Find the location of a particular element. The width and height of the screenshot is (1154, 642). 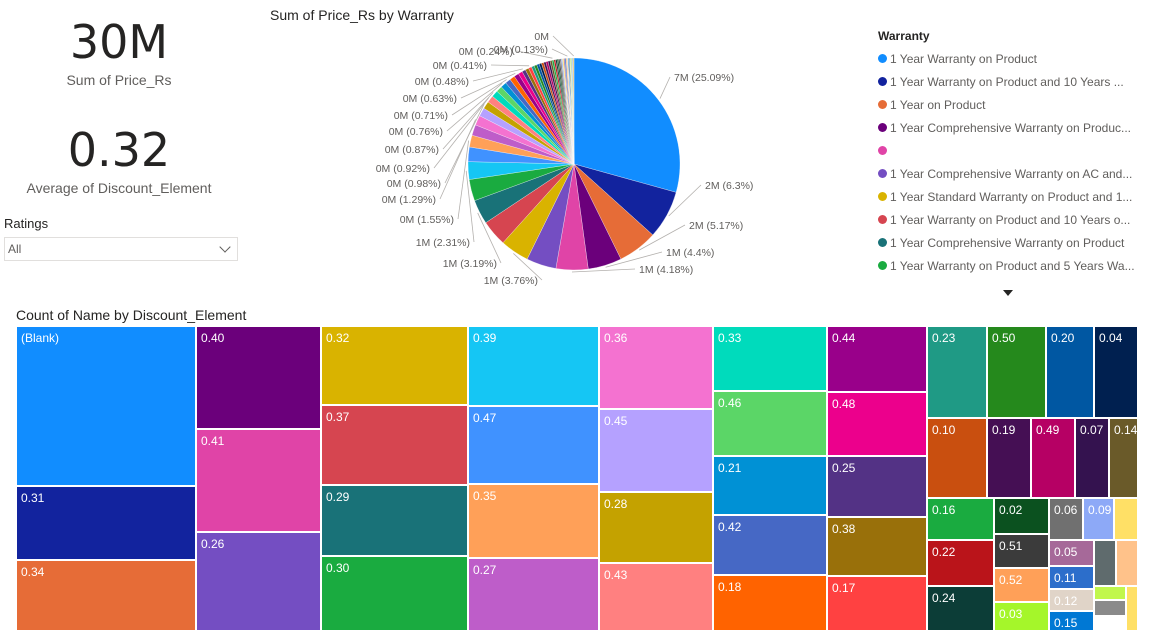

treemap-tile-label: 0.22 is located at coordinates (944, 552).